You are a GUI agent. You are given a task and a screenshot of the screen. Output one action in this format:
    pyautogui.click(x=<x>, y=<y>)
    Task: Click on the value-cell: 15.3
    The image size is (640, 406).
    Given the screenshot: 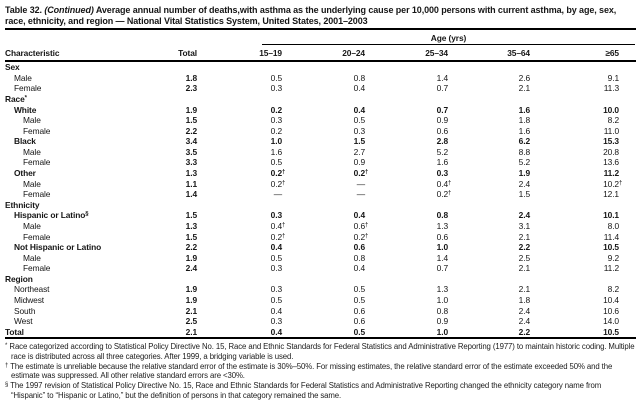 What is the action you would take?
    pyautogui.click(x=611, y=141)
    